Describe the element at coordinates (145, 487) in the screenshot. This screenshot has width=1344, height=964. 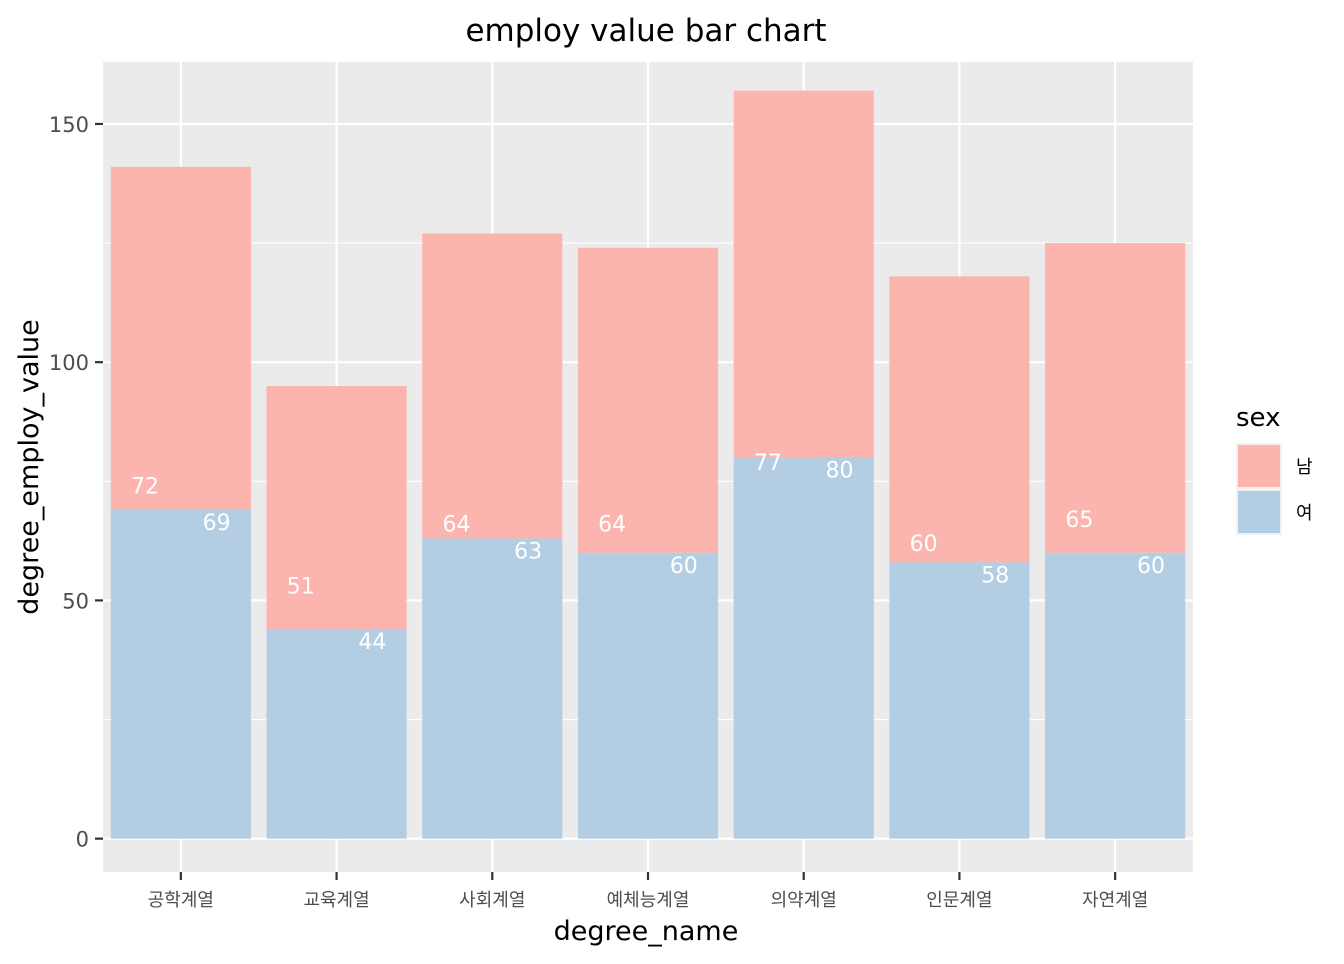
I see `data-label: 72` at that location.